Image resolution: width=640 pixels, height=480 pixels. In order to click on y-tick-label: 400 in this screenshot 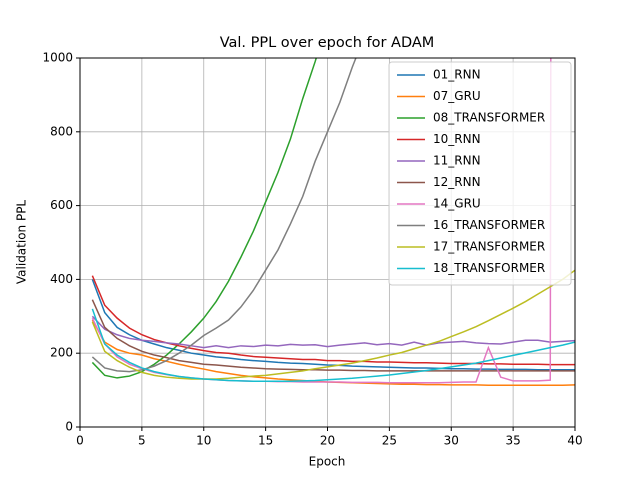, I will do `click(61, 279)`.